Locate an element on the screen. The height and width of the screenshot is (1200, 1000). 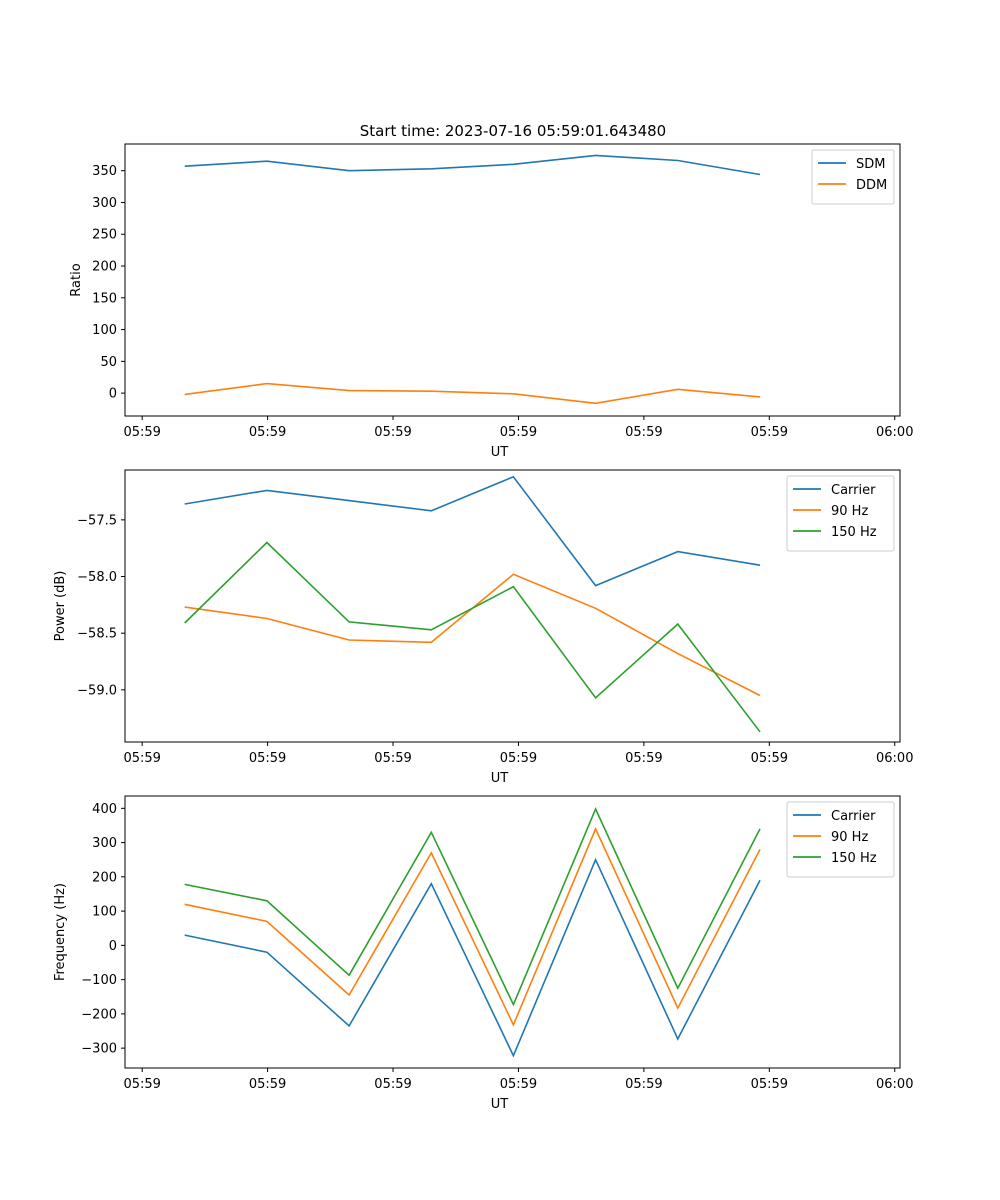
series-line-90-hz is located at coordinates (472, 926).